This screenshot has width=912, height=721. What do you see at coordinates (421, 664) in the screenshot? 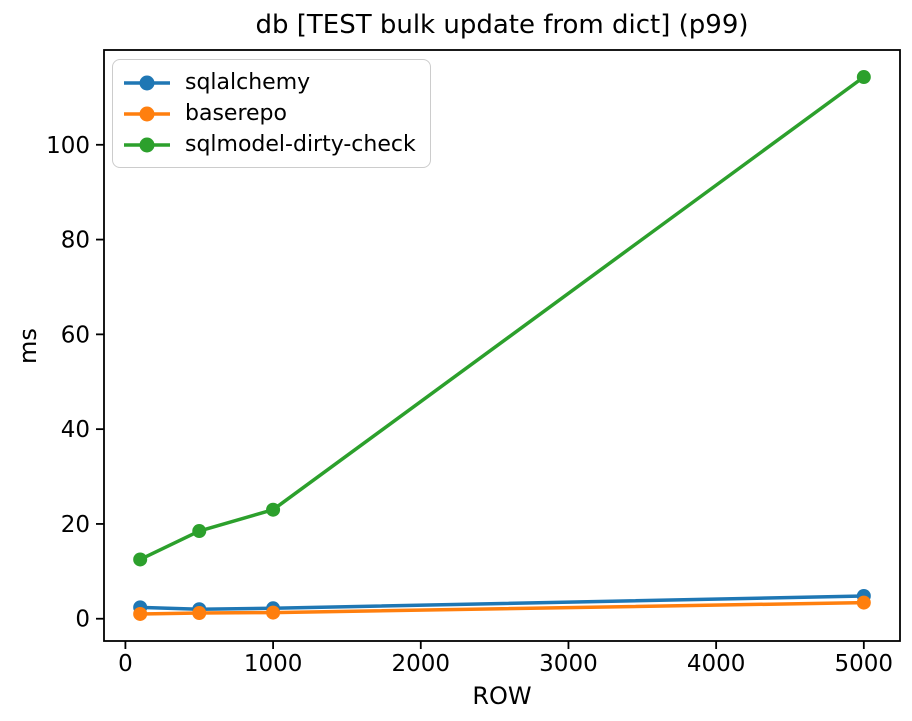
I see `x-tick-label: 2000` at bounding box center [421, 664].